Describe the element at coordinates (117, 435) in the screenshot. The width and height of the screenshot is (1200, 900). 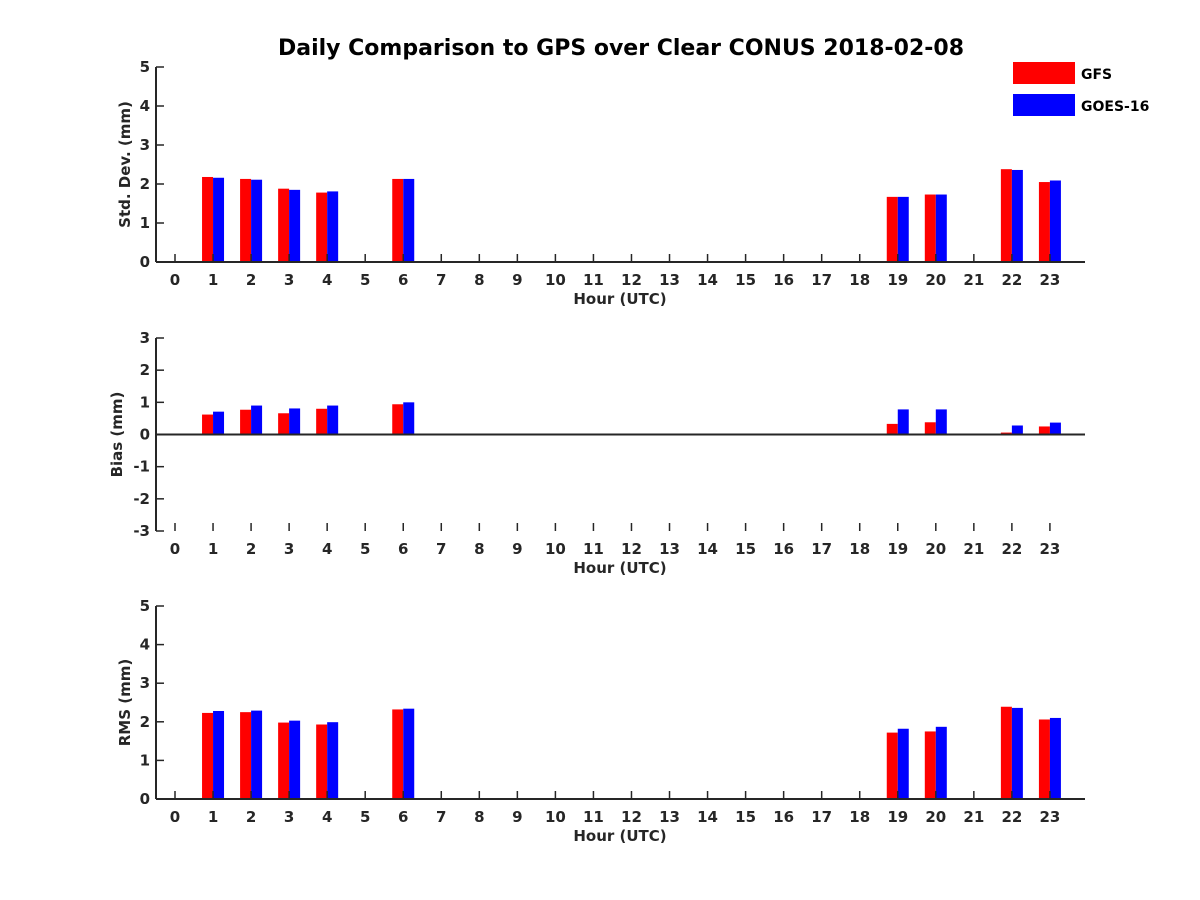
I see `y-axis-label-bias: Bias (mm)` at that location.